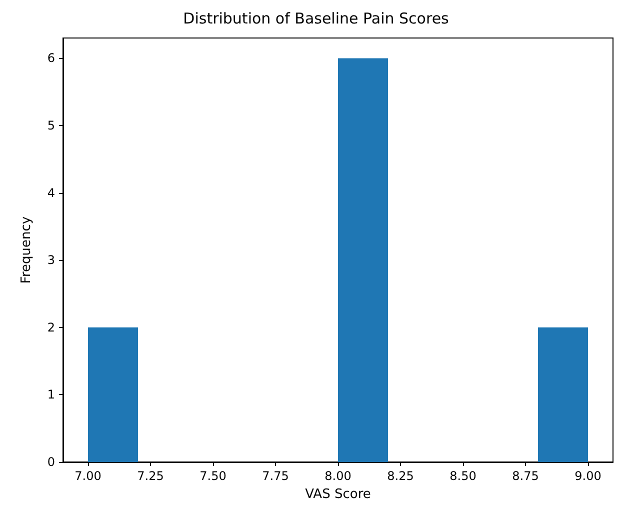 This screenshot has height=508, width=632. What do you see at coordinates (316, 19) in the screenshot?
I see `chart-title: Distribution of Baseline Pain Scores` at bounding box center [316, 19].